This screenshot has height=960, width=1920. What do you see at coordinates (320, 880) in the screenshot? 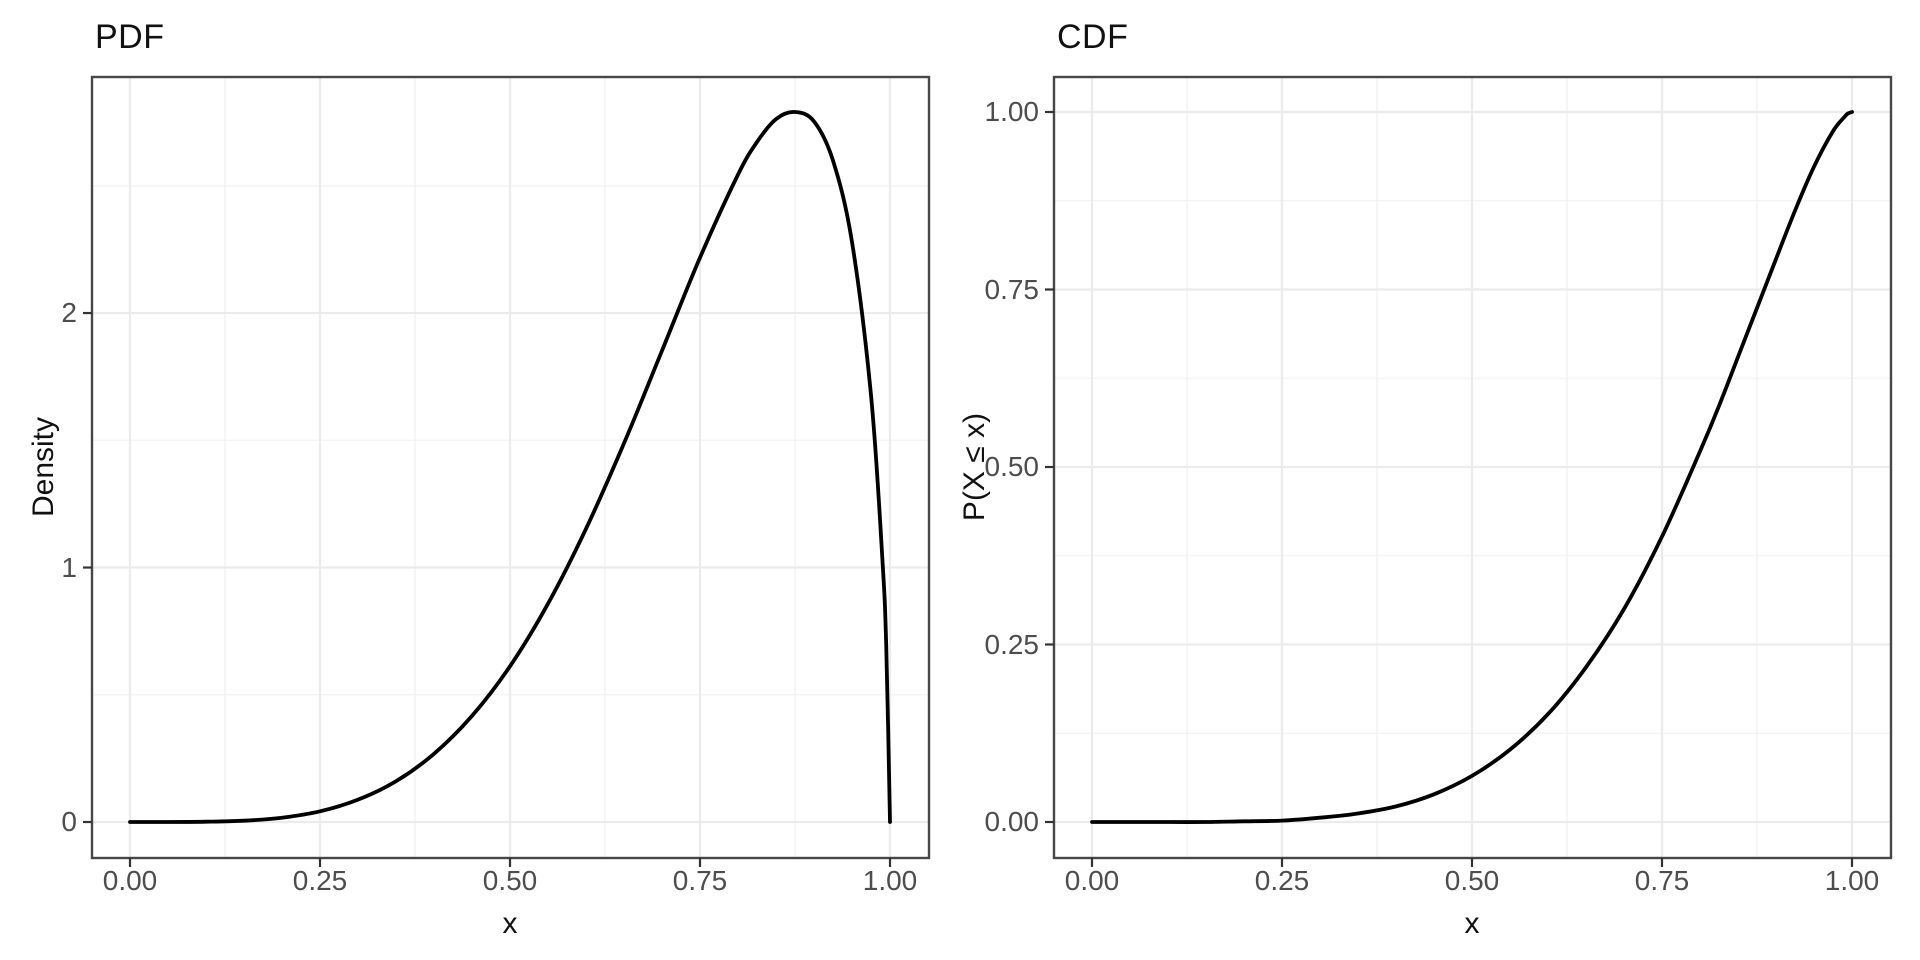
I see `pdf-x-tick-label: 0.25` at bounding box center [320, 880].